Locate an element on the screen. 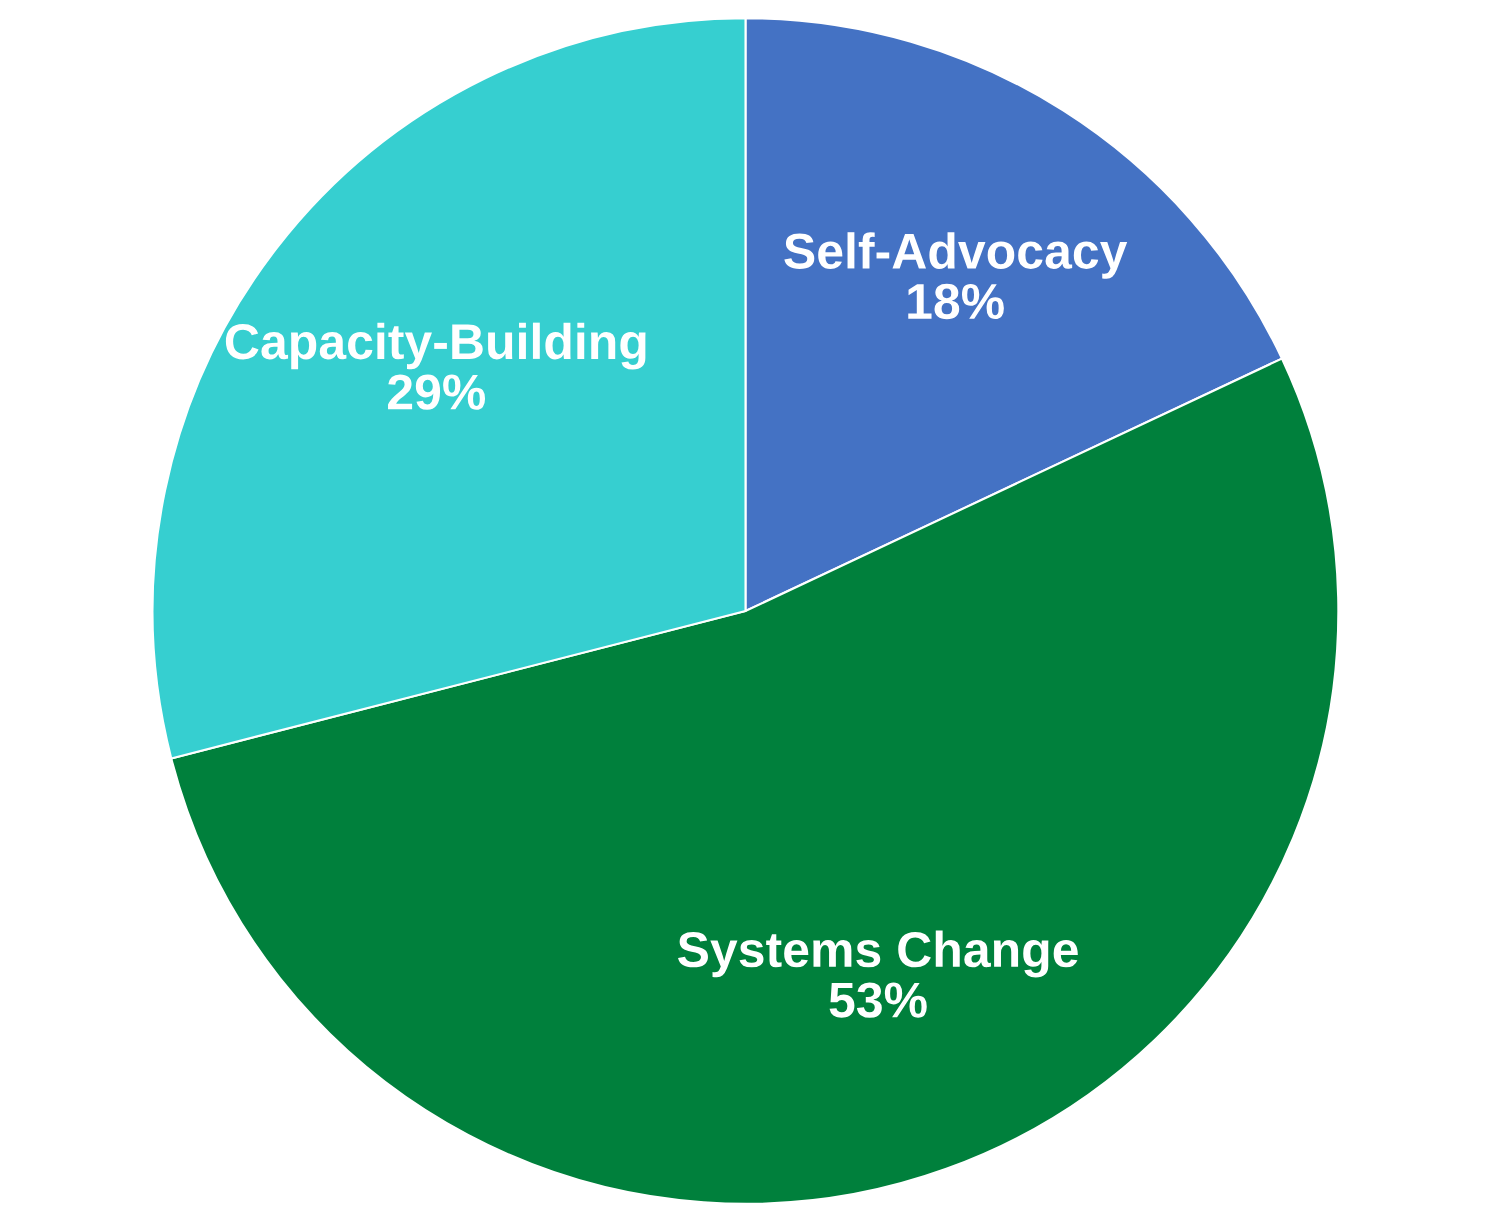 This screenshot has height=1222, width=1491. slice-label: Self-Advocacy is located at coordinates (956, 255).